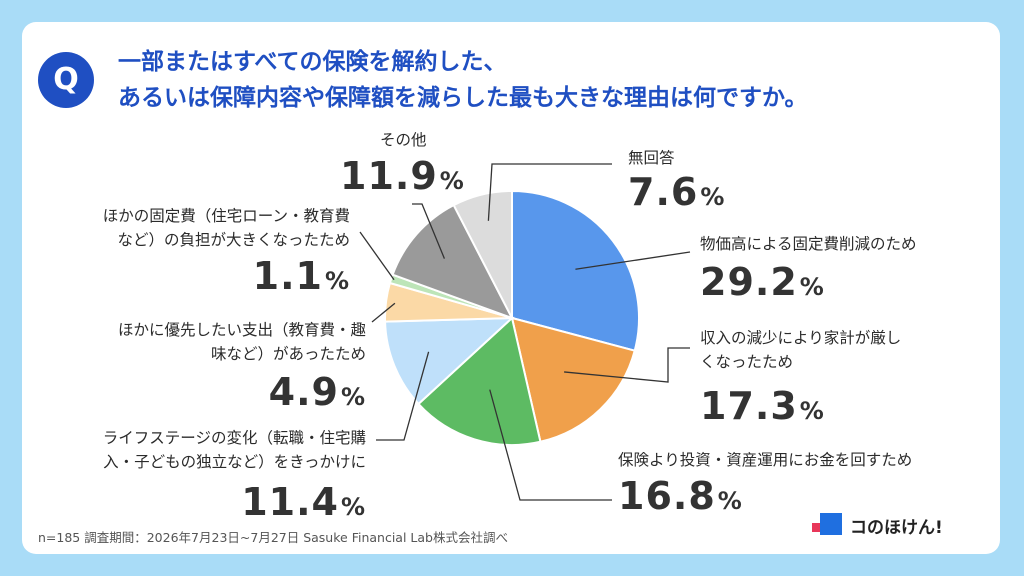 This screenshot has height=576, width=1024. Describe the element at coordinates (808, 244) in the screenshot. I see `slice-label-0: 物価高による固定費削減のため` at that location.